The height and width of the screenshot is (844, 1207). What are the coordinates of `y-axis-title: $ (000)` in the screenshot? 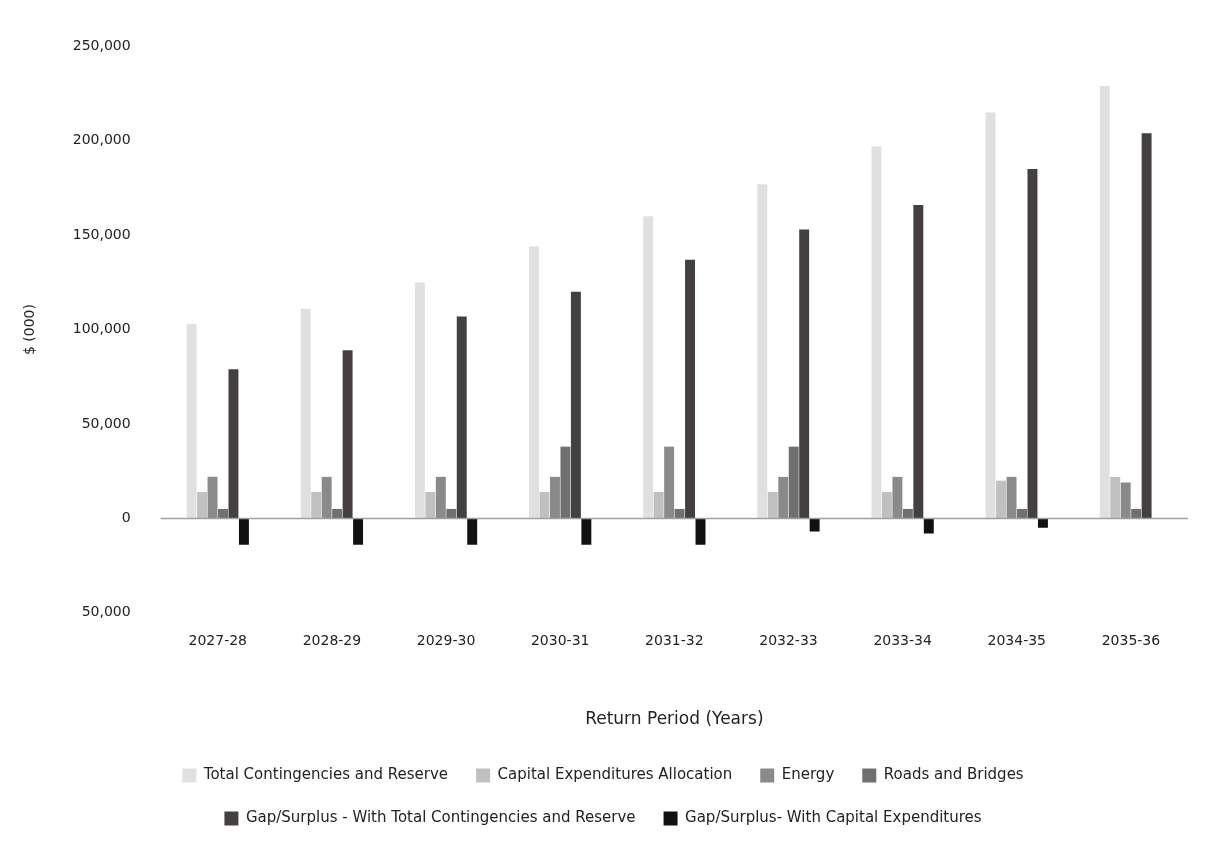 It's located at (29, 330).